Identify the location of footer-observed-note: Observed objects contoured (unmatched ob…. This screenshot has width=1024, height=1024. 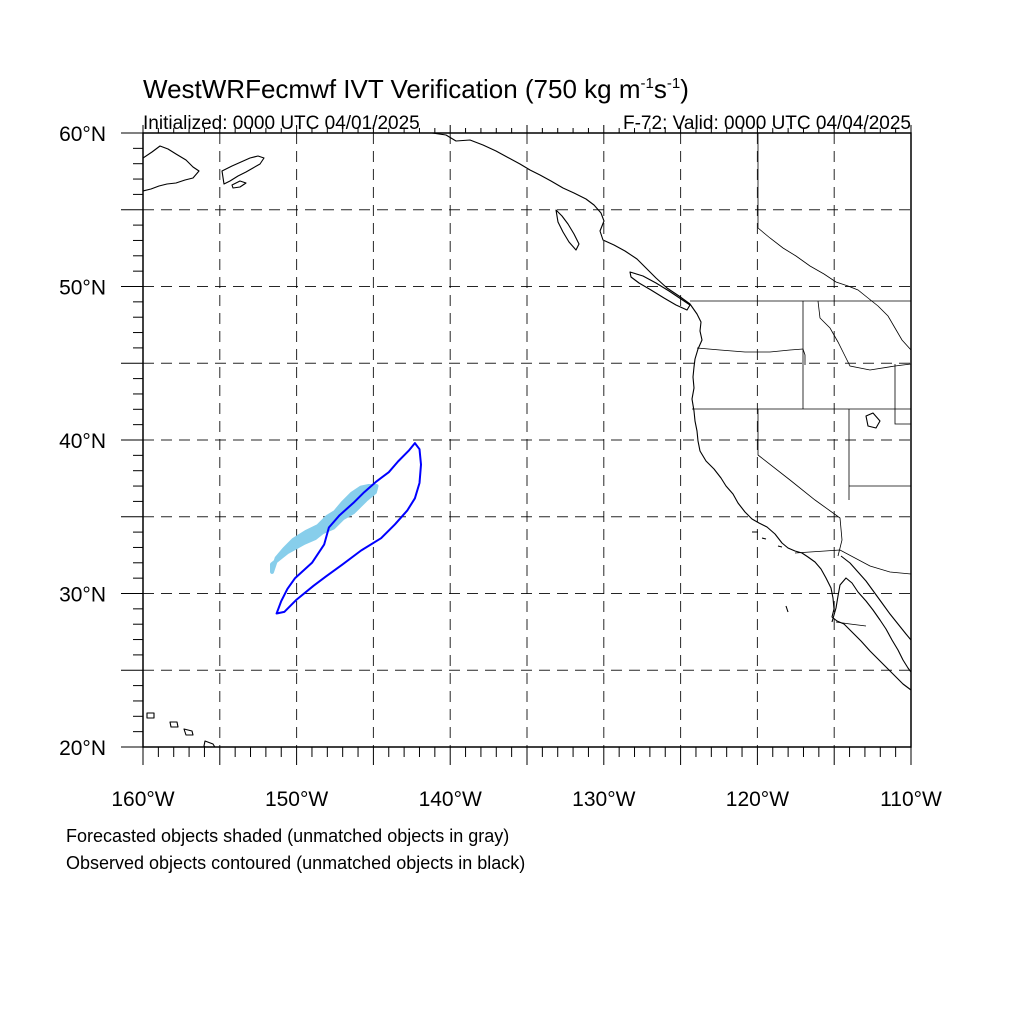
(295, 863).